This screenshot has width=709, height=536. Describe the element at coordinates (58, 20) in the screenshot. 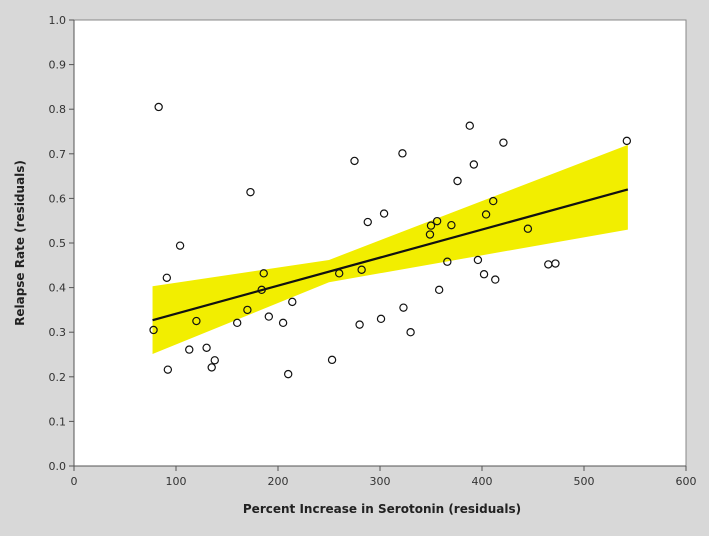

I see `y-tick-label: 1.0` at that location.